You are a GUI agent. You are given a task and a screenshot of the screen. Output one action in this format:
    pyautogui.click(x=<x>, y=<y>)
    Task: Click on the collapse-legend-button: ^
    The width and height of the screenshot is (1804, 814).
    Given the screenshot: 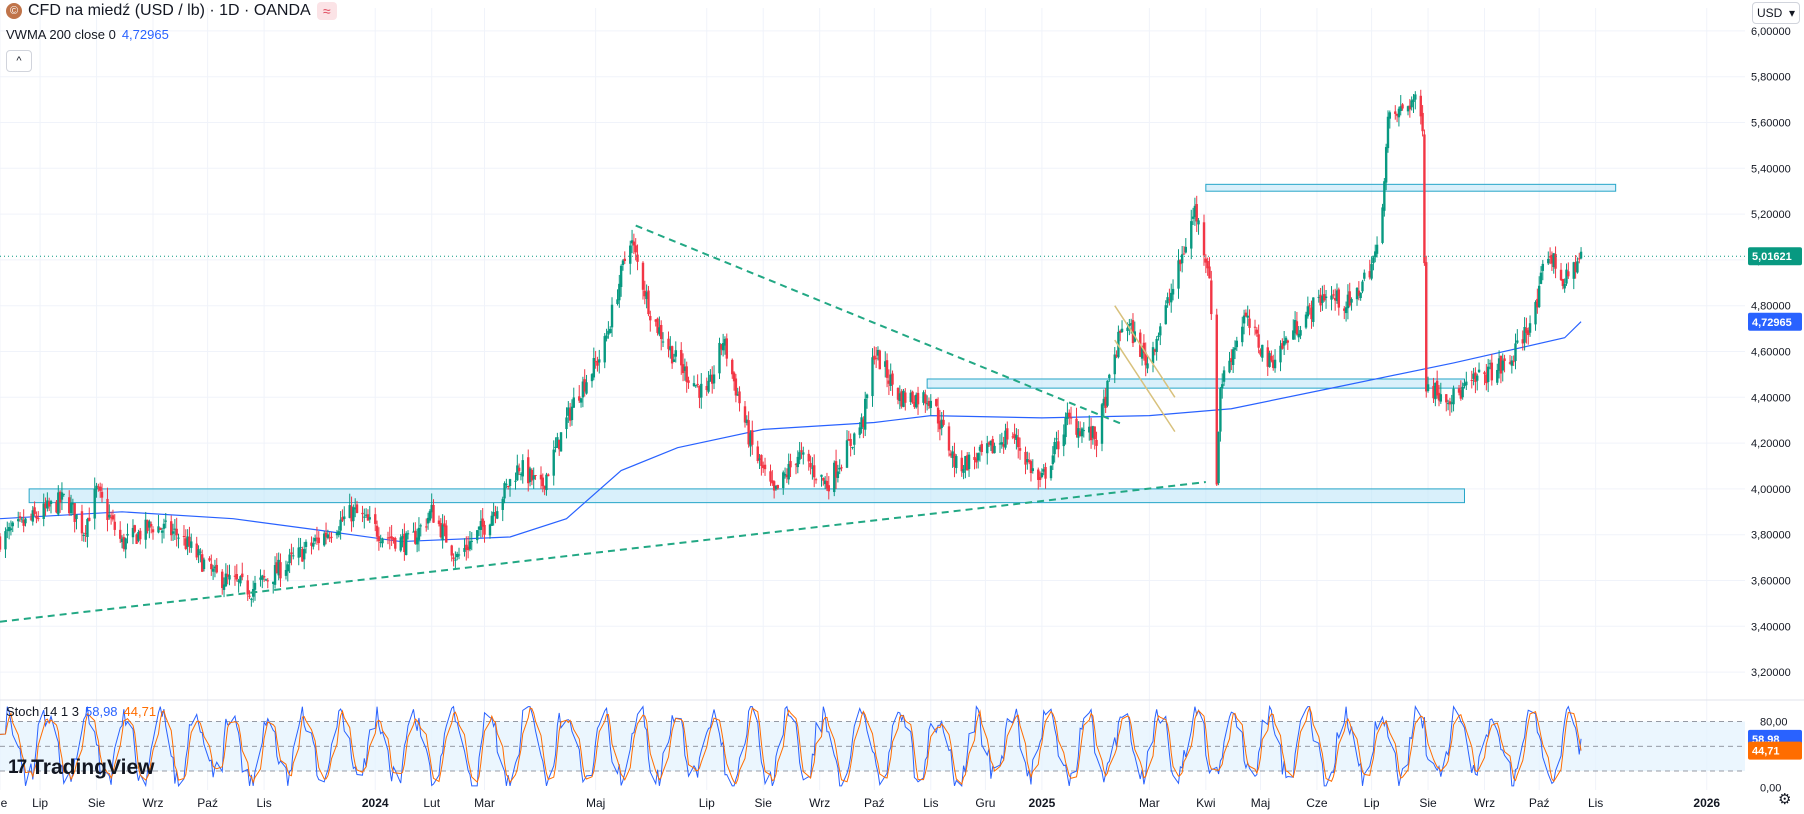 What is the action you would take?
    pyautogui.click(x=19, y=61)
    